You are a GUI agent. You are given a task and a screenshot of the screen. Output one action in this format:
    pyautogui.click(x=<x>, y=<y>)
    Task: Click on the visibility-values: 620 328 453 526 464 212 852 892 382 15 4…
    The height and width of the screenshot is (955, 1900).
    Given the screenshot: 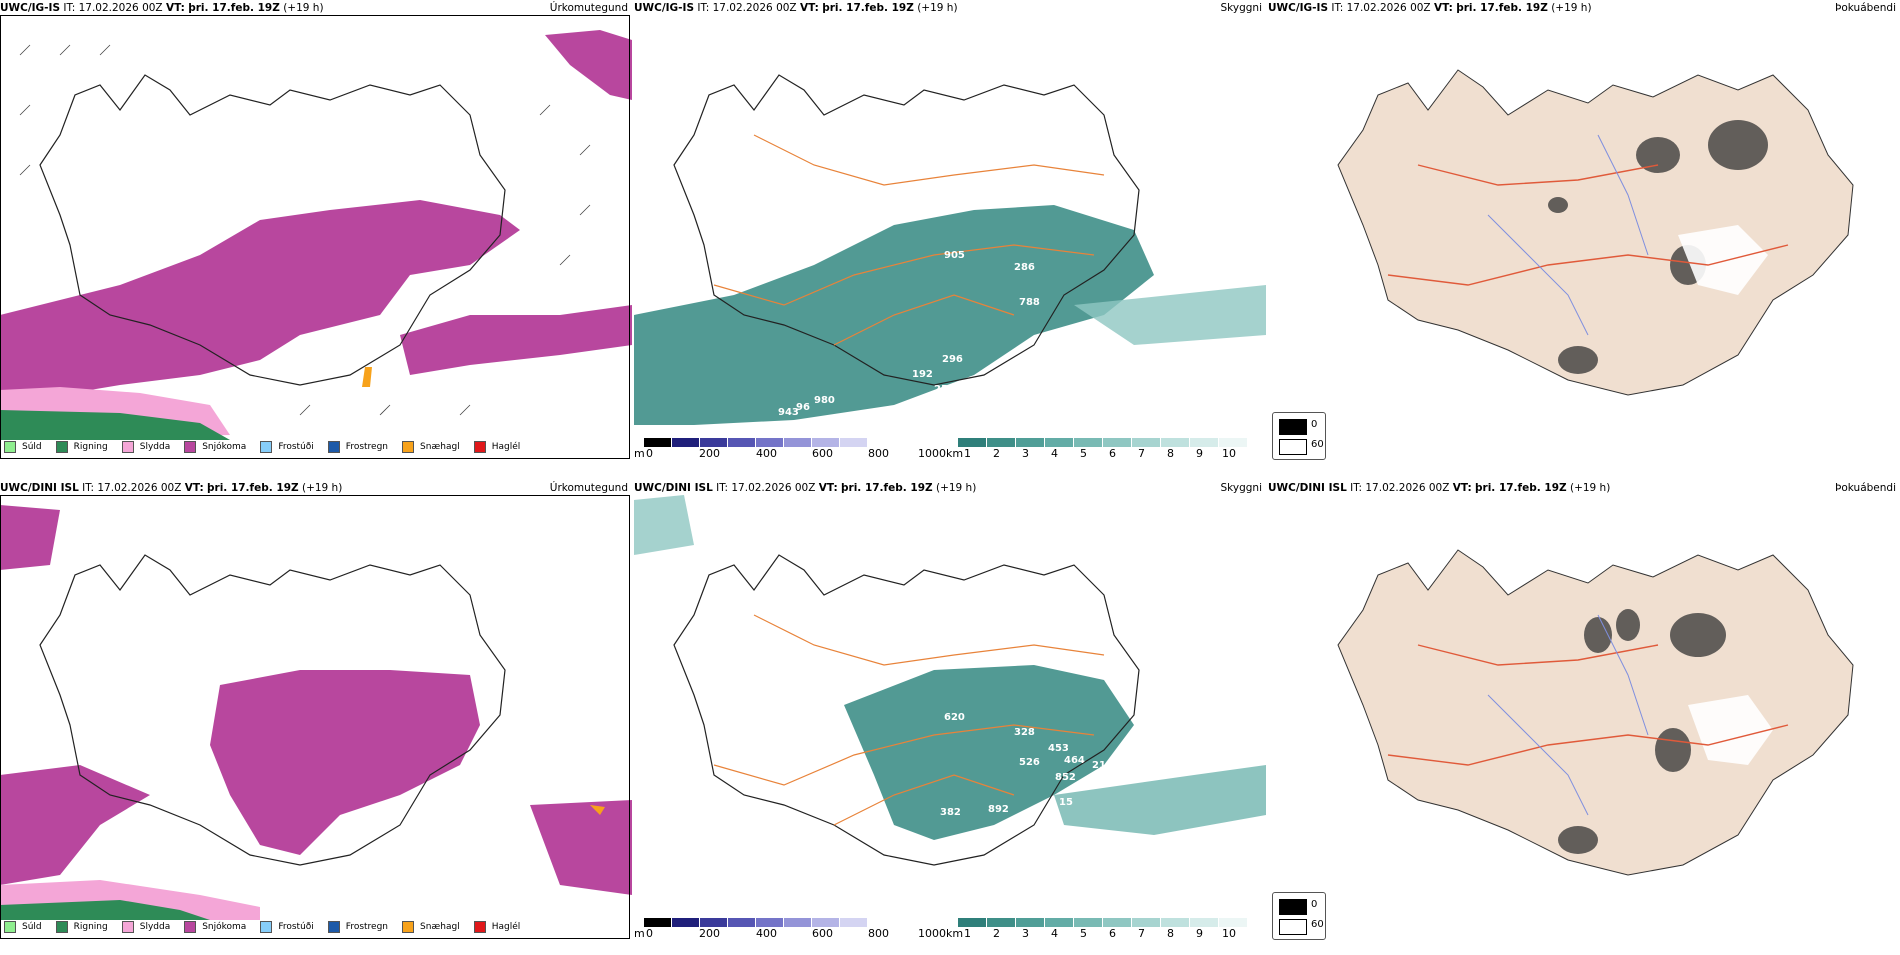 What is the action you would take?
    pyautogui.click(x=1001, y=729)
    